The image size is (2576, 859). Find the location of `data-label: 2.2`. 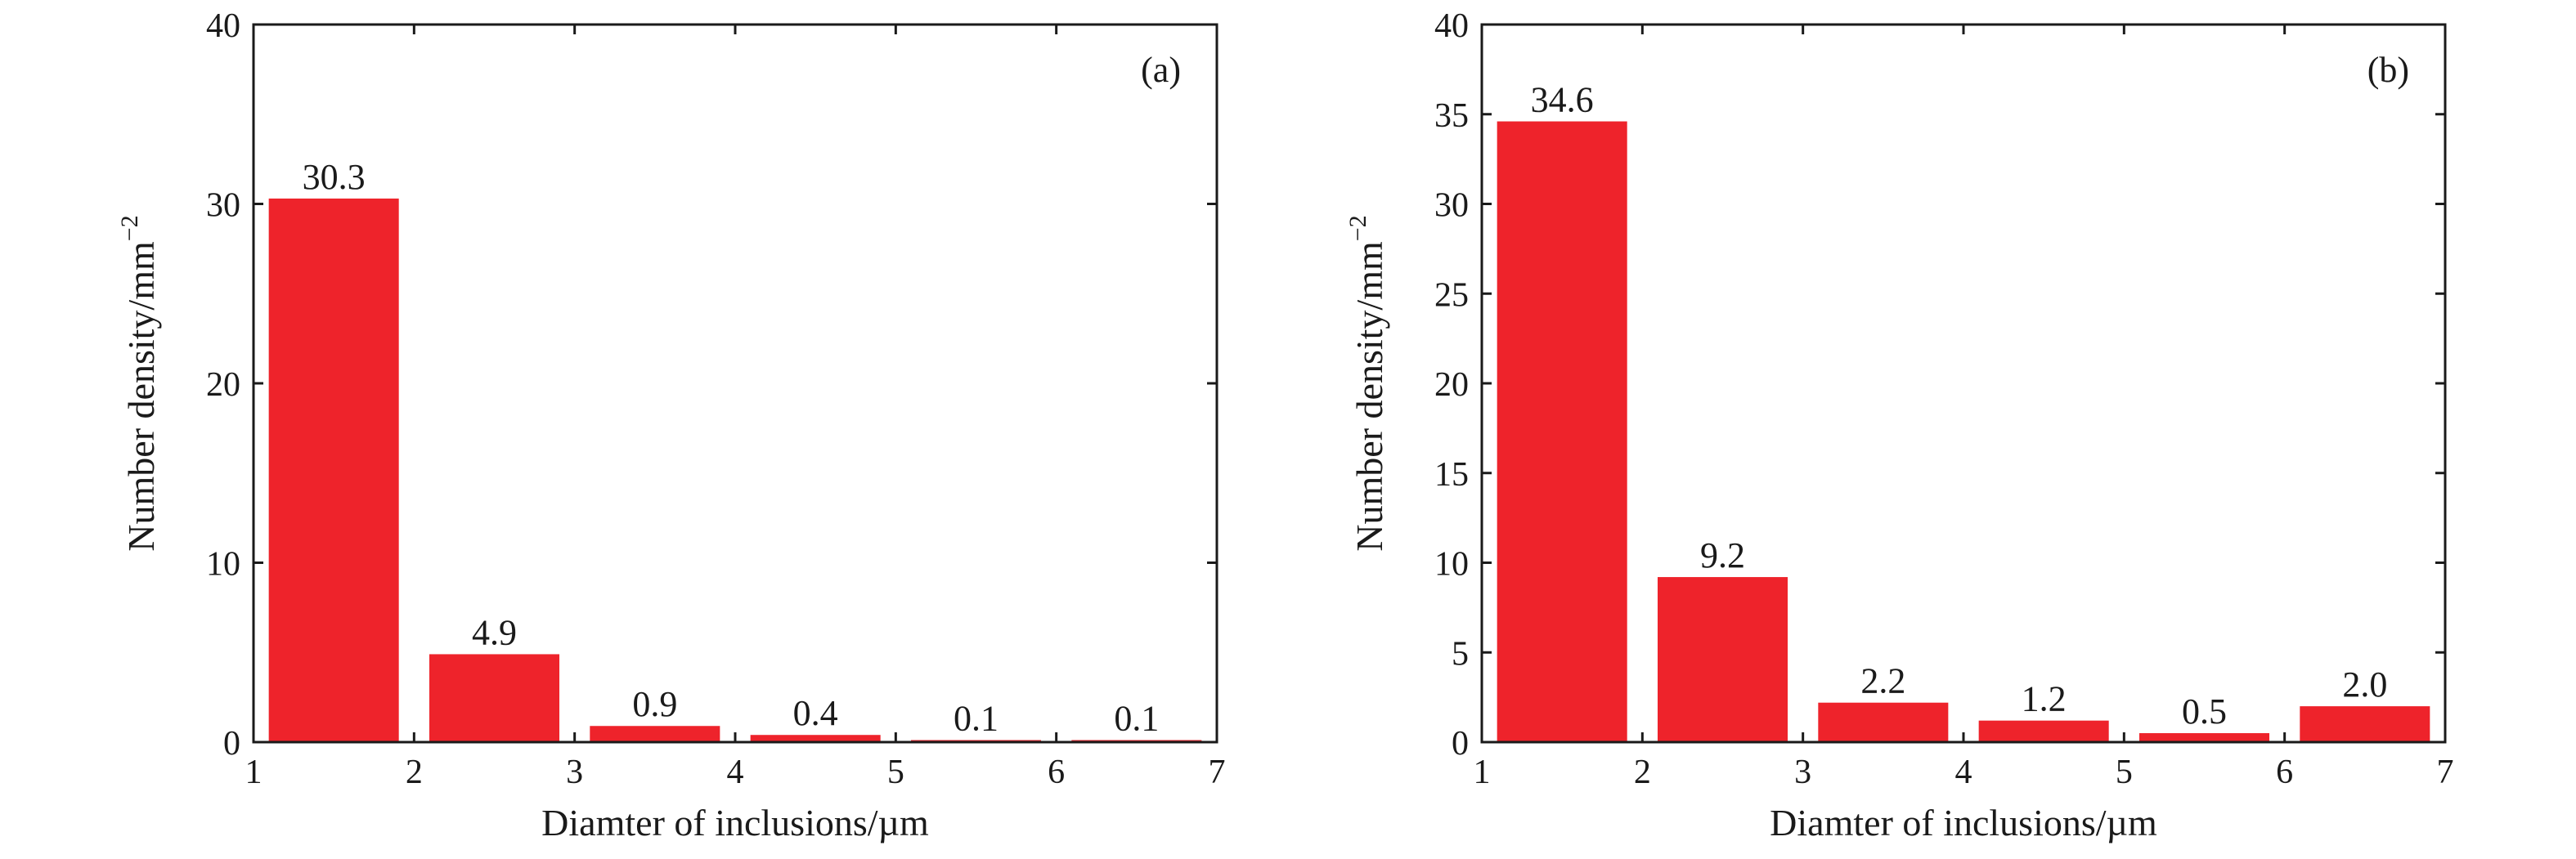

data-label: 2.2 is located at coordinates (1882, 681).